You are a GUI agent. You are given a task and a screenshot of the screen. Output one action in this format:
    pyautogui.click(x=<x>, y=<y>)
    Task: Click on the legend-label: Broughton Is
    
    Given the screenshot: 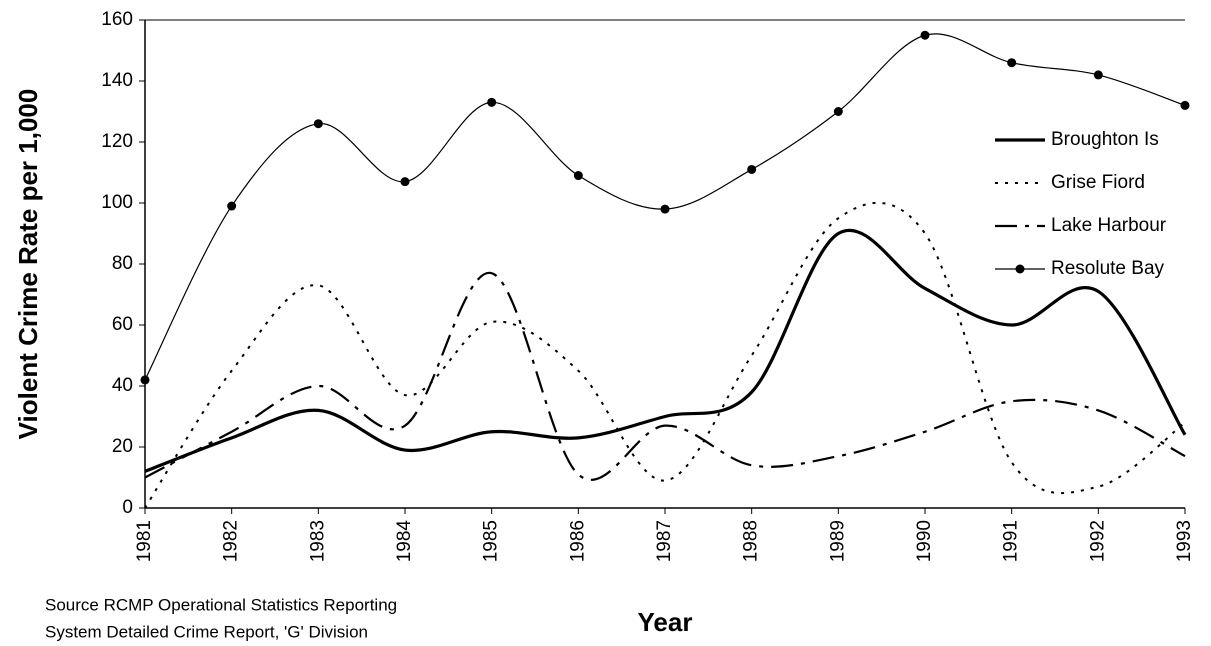 What is the action you would take?
    pyautogui.click(x=1105, y=139)
    